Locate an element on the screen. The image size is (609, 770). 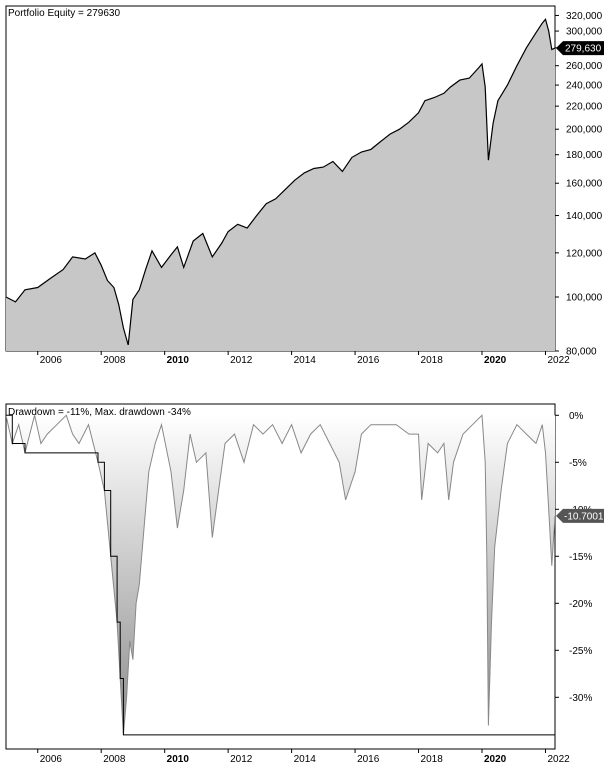
drawdown-x-tick-label: 2012 is located at coordinates (241, 759).